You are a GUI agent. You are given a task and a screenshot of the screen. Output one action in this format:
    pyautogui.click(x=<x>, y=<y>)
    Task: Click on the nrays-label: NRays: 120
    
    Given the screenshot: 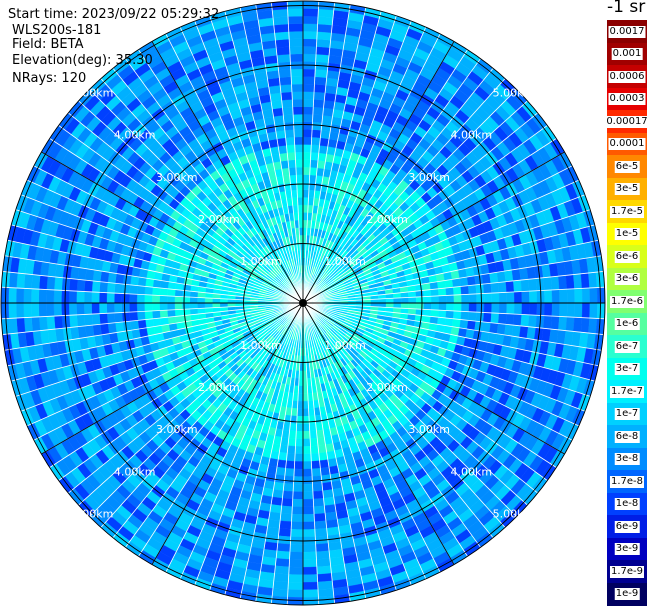 What is the action you would take?
    pyautogui.click(x=49, y=78)
    